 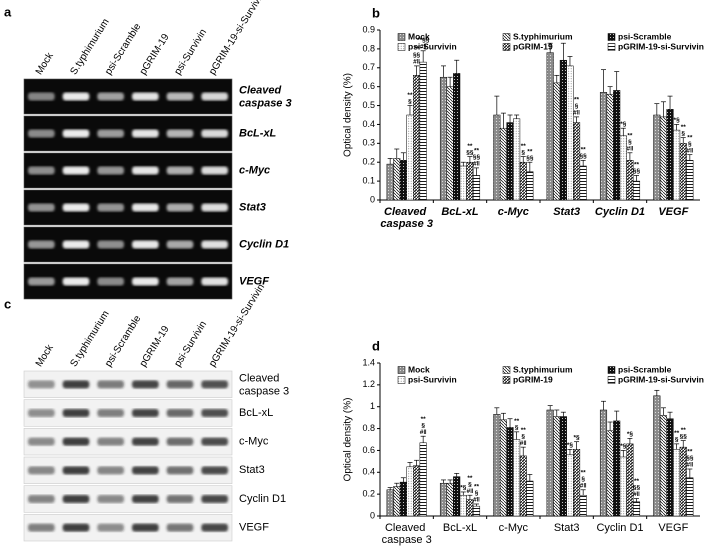 I want to click on significance-mark: §§, so click(x=637, y=488).